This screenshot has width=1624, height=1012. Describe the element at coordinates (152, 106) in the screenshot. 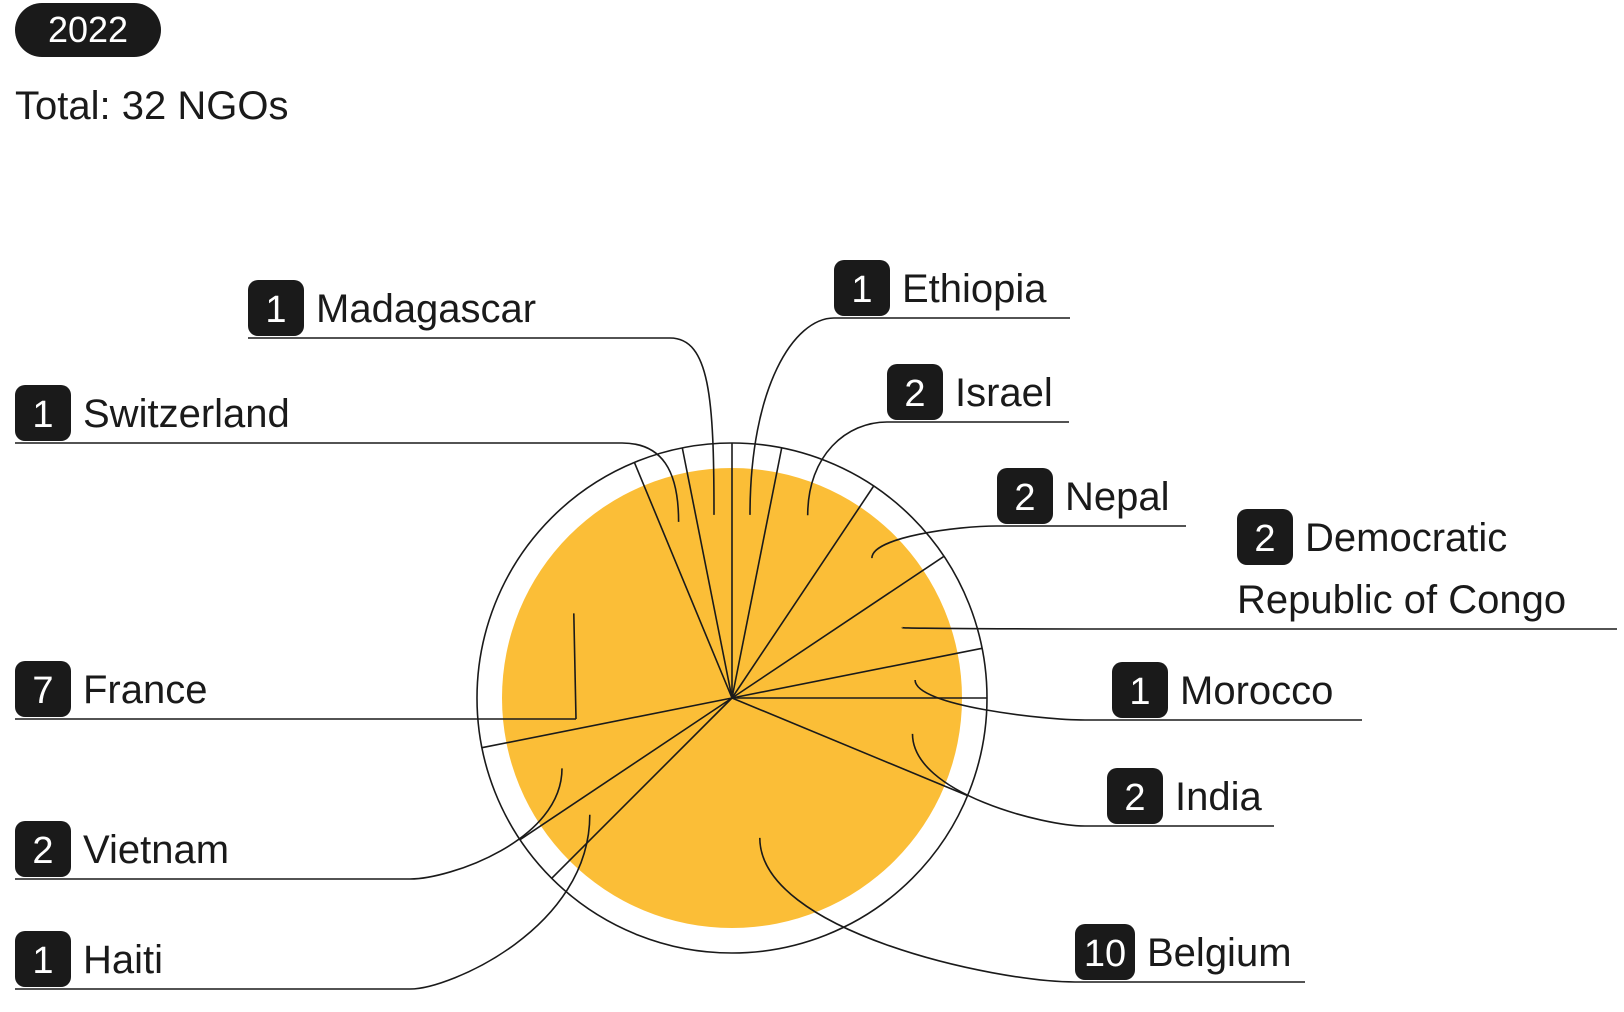

I see `total-count: Total: 32 NGOs` at that location.